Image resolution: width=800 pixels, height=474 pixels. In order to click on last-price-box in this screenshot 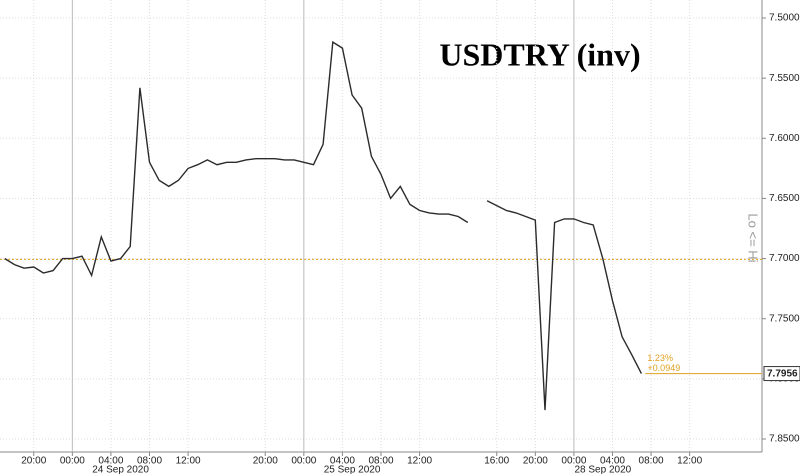, I will do `click(781, 374)`.